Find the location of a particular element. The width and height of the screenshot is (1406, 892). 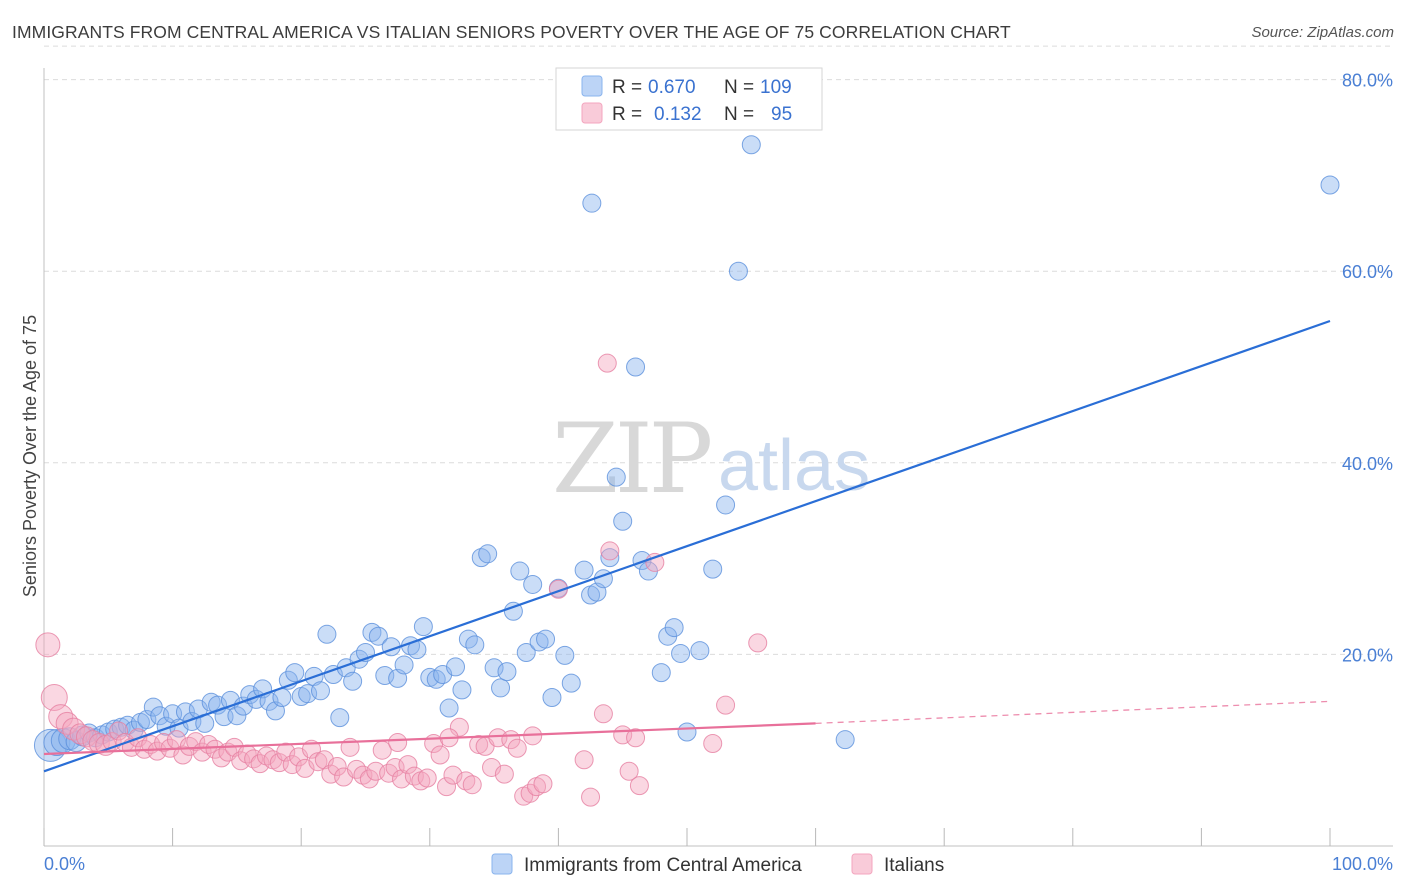

x-tick-labels: 0.0% 100.0% is located at coordinates (718, 864).